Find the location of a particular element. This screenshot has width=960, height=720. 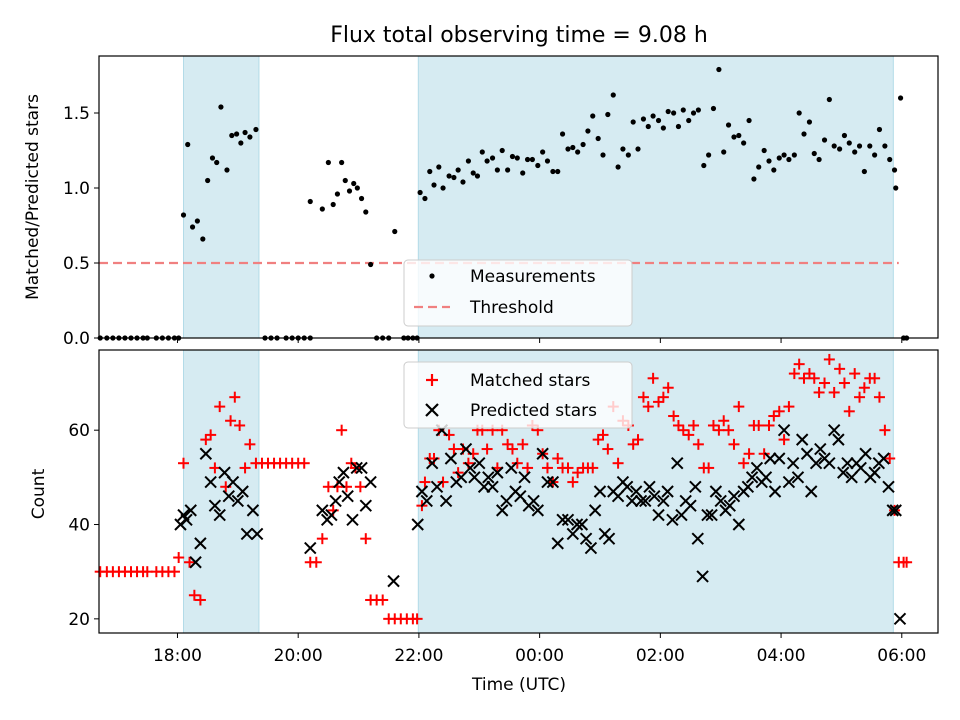

legend-measurements-label: Measurements is located at coordinates (533, 277).